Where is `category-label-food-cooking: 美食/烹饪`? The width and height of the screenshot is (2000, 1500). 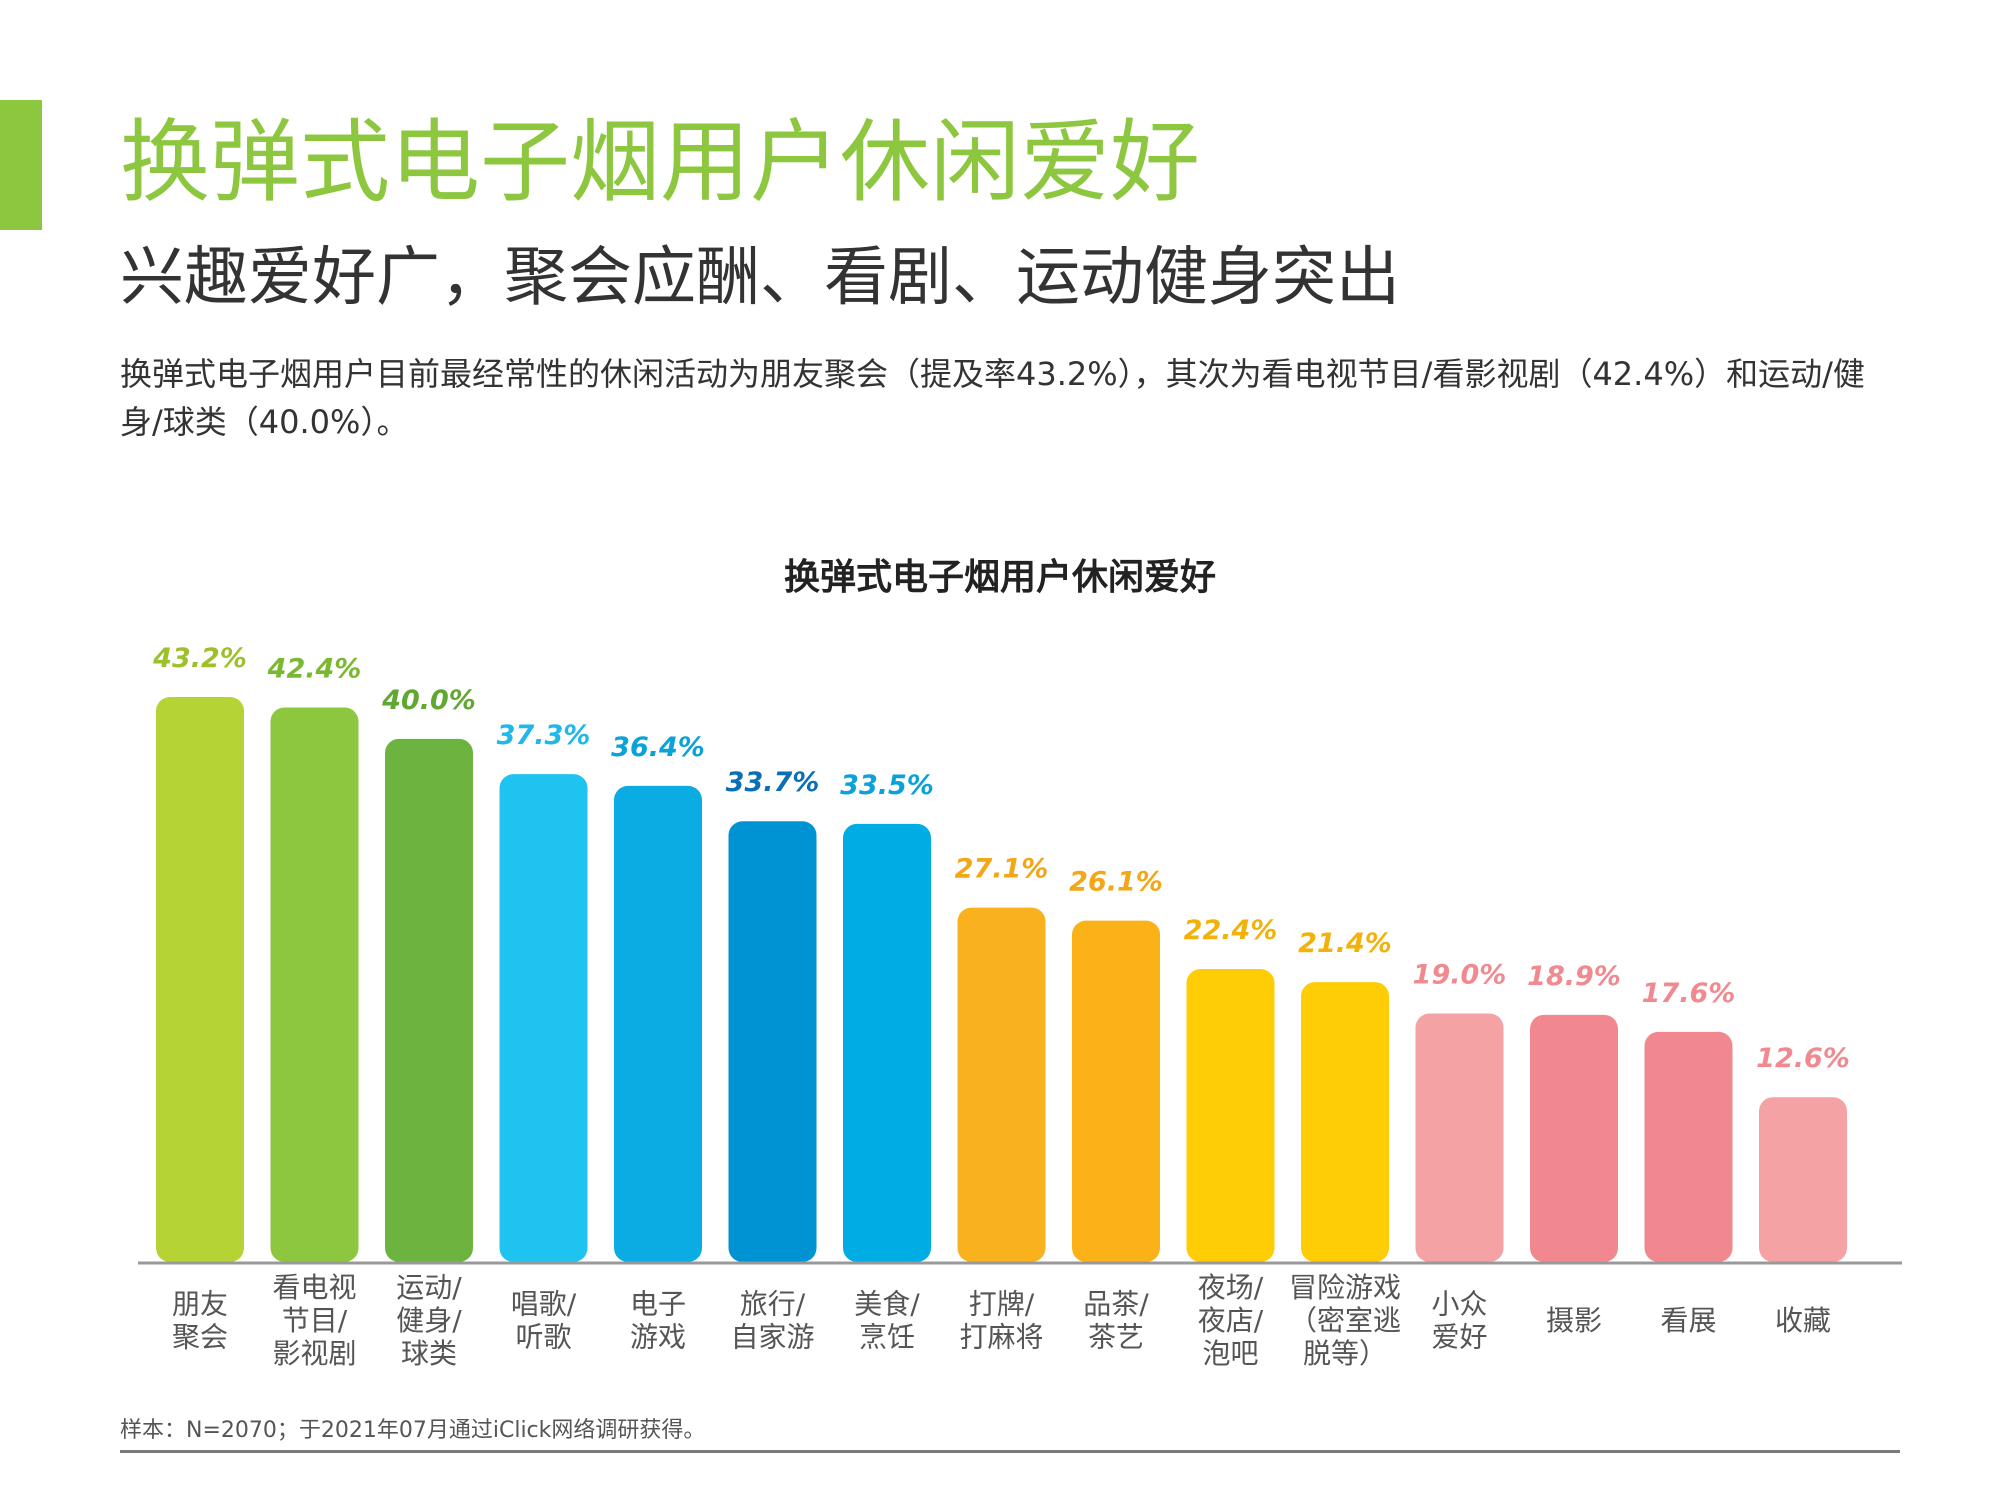 category-label-food-cooking: 美食/烹饪 is located at coordinates (887, 1321).